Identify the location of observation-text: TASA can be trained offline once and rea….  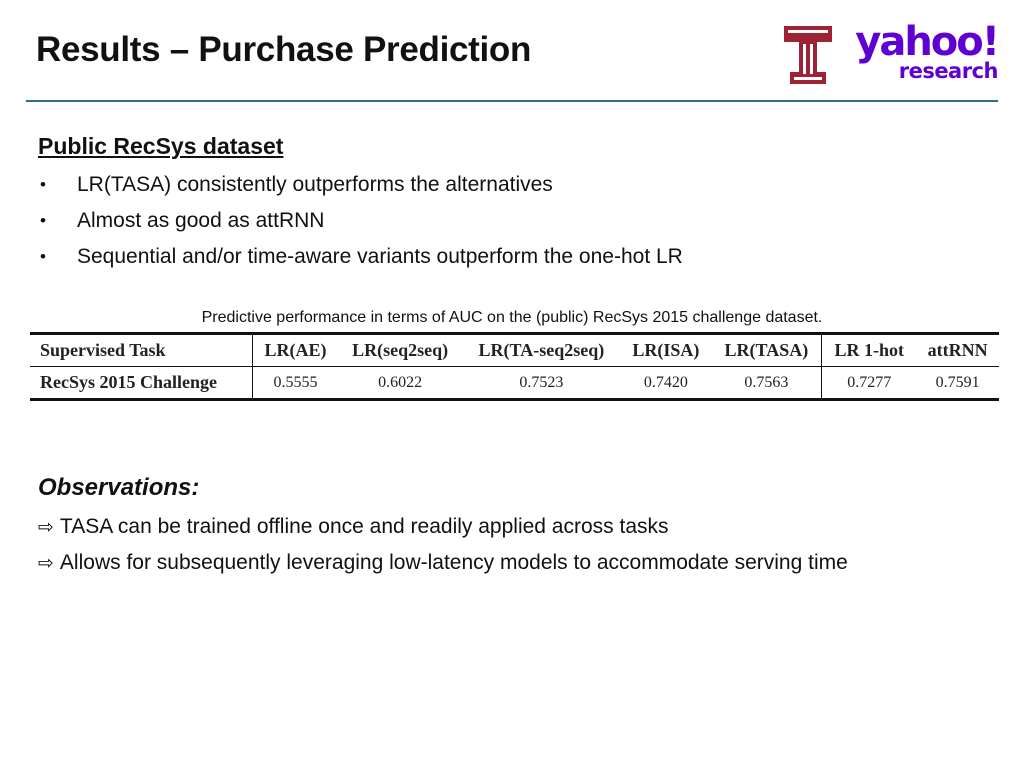
(364, 526).